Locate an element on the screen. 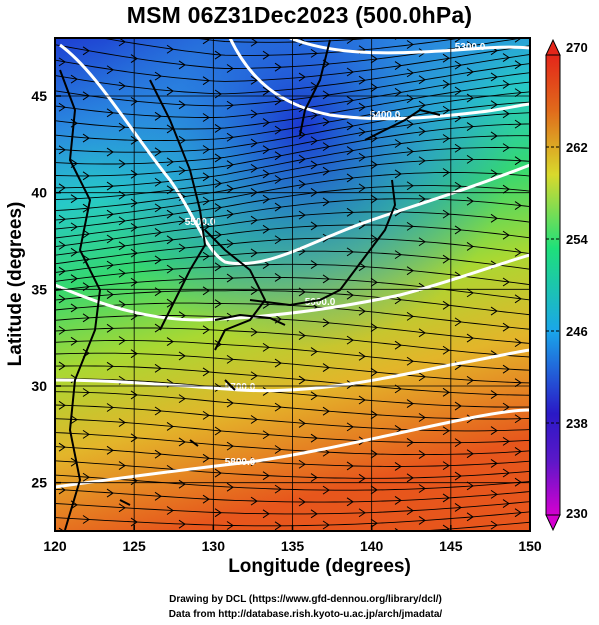 The image size is (599, 625). x-tick-label: 130 is located at coordinates (214, 546).